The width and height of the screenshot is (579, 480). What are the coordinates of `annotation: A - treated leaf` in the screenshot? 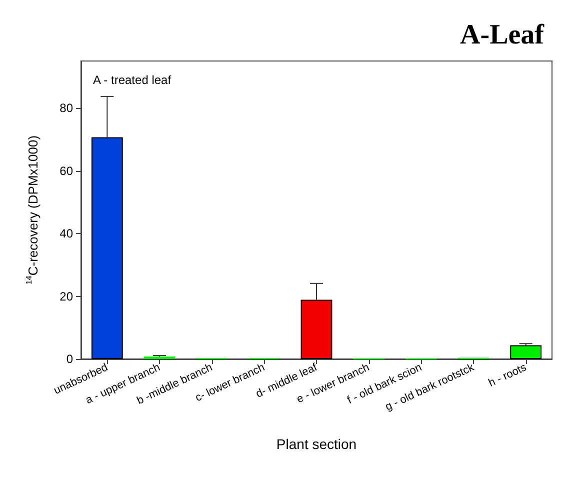 It's located at (132, 80).